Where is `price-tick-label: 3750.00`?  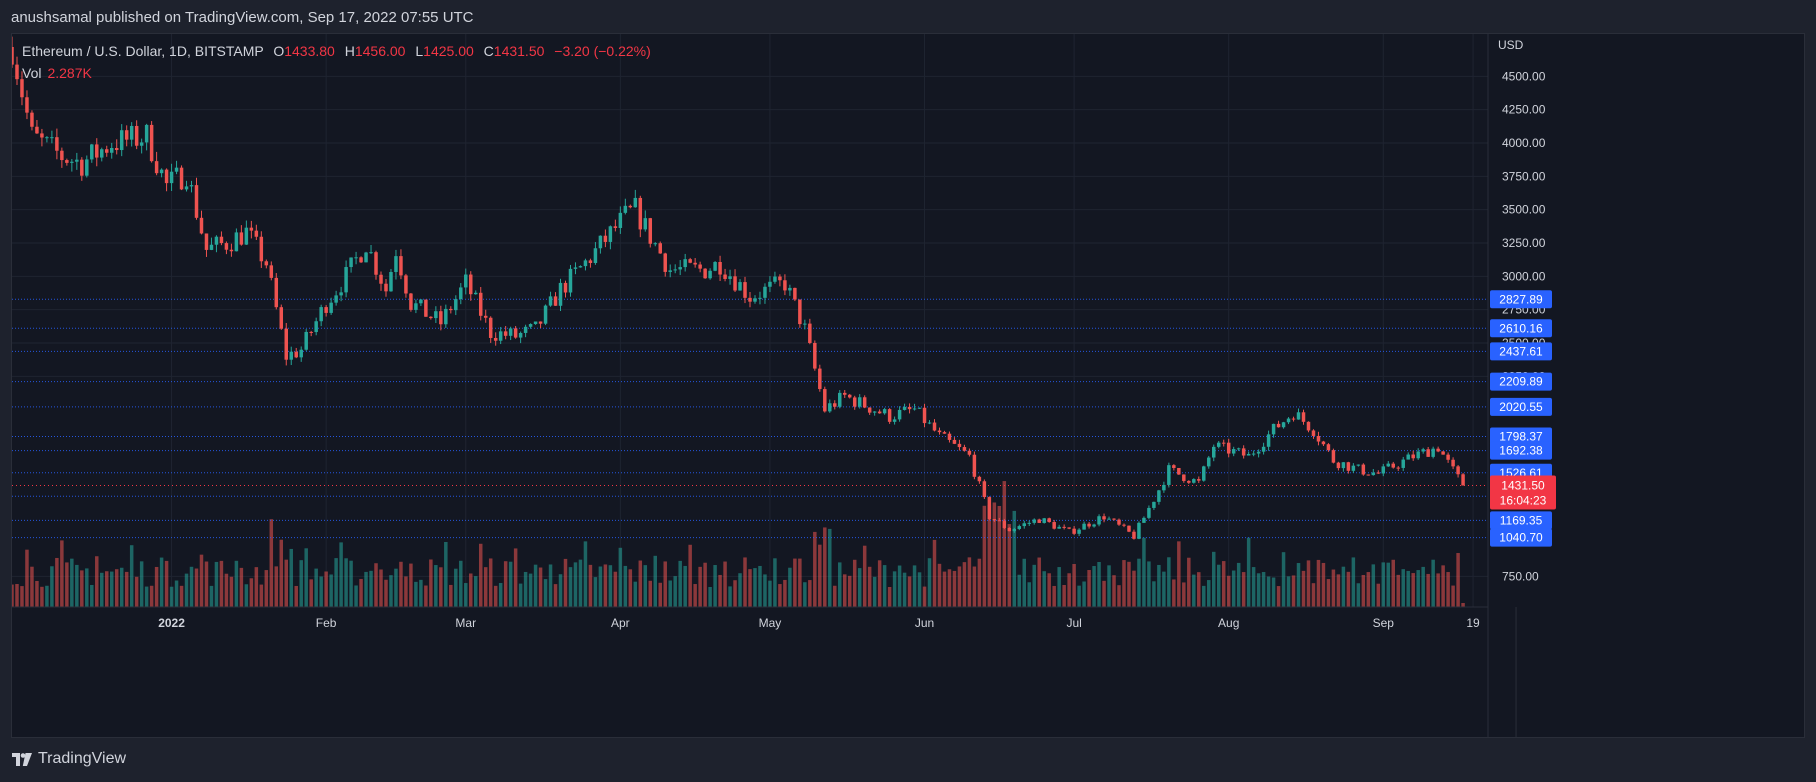
price-tick-label: 3750.00 is located at coordinates (1524, 176).